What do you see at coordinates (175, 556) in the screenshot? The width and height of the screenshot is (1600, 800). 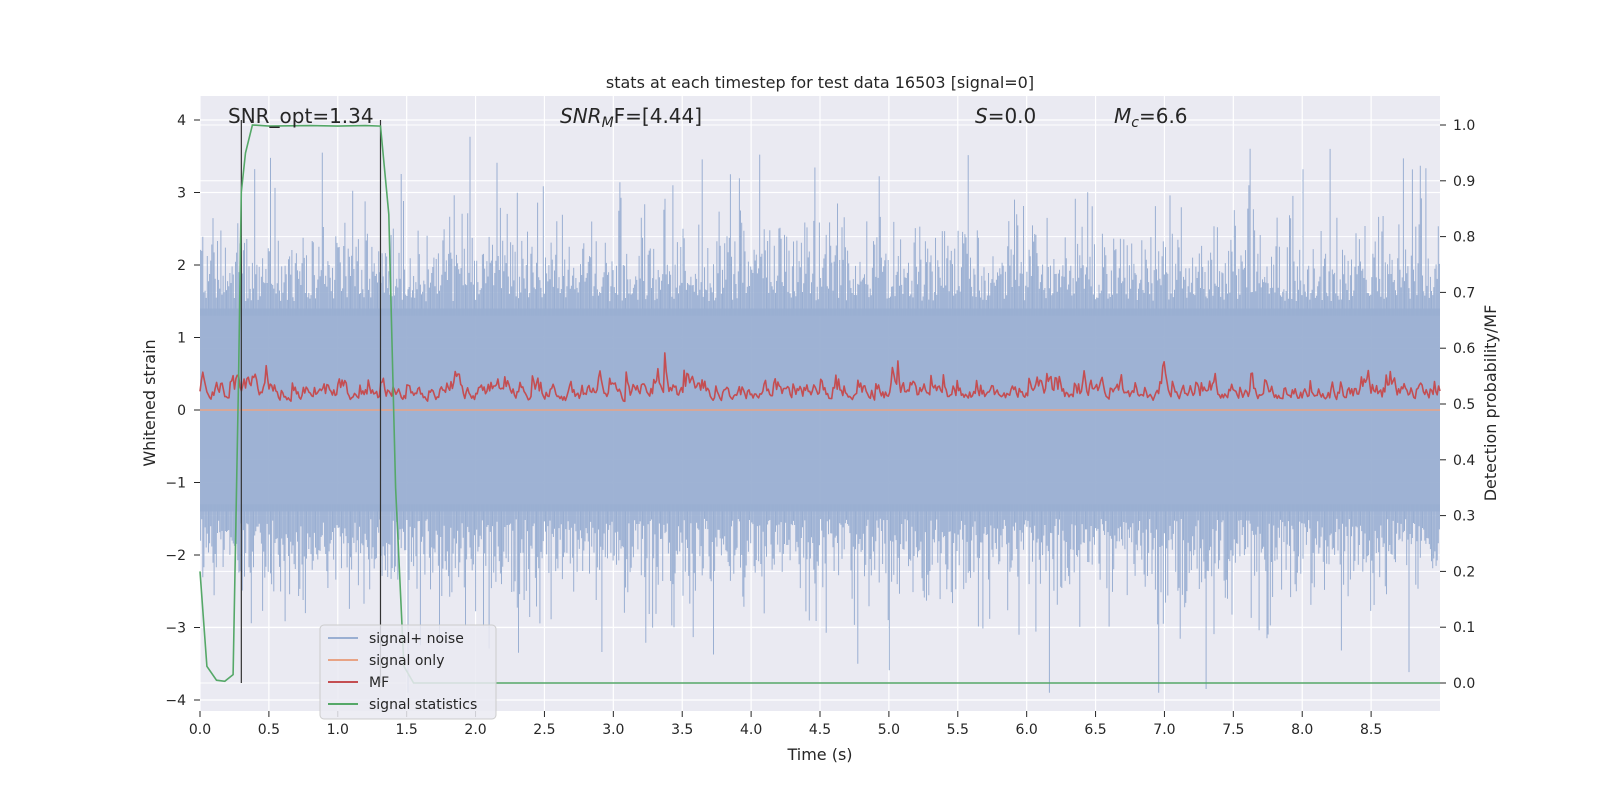 I see `y-tick-label: −2` at bounding box center [175, 556].